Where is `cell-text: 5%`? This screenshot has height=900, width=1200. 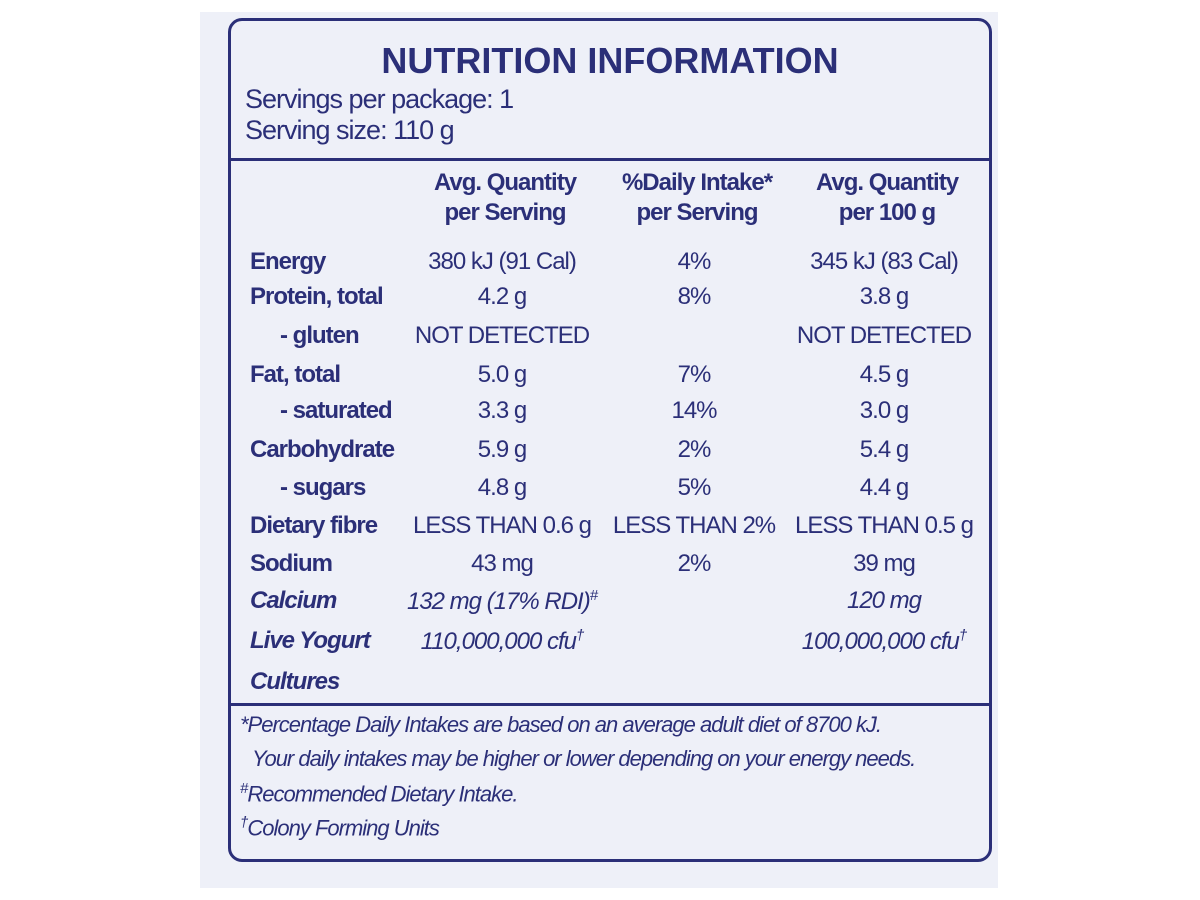 cell-text: 5% is located at coordinates (694, 487).